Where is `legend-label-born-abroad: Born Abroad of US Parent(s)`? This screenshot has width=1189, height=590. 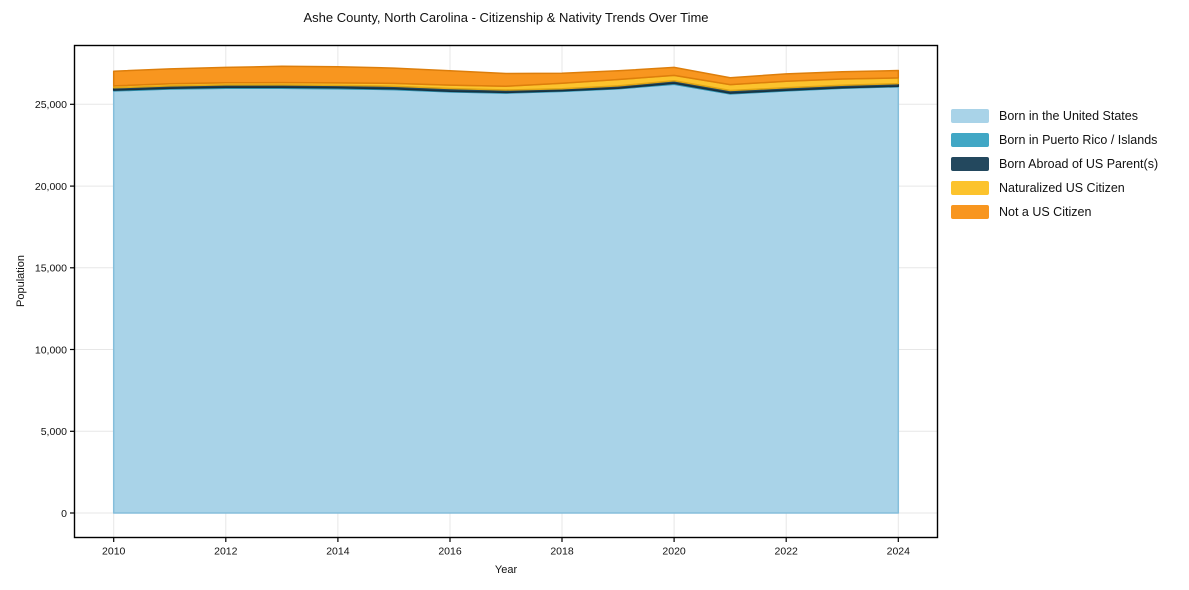
legend-label-born-abroad: Born Abroad of US Parent(s) is located at coordinates (1079, 164).